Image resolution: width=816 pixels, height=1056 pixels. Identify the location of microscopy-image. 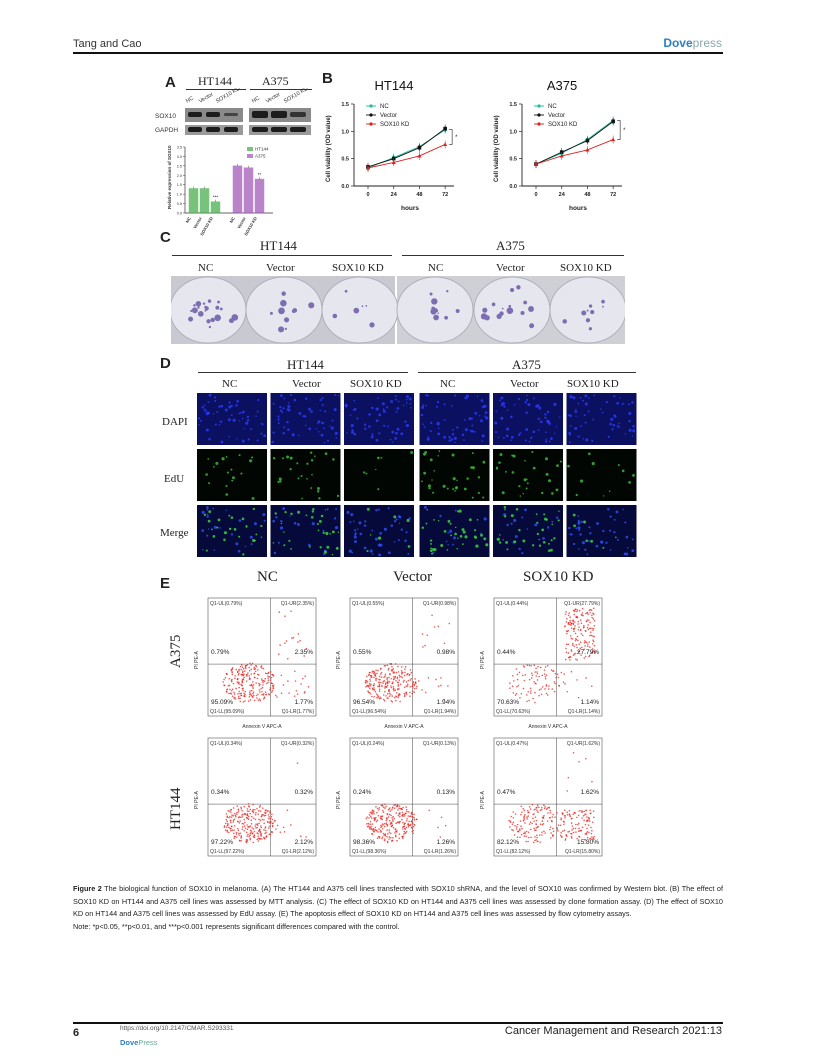
(528, 419).